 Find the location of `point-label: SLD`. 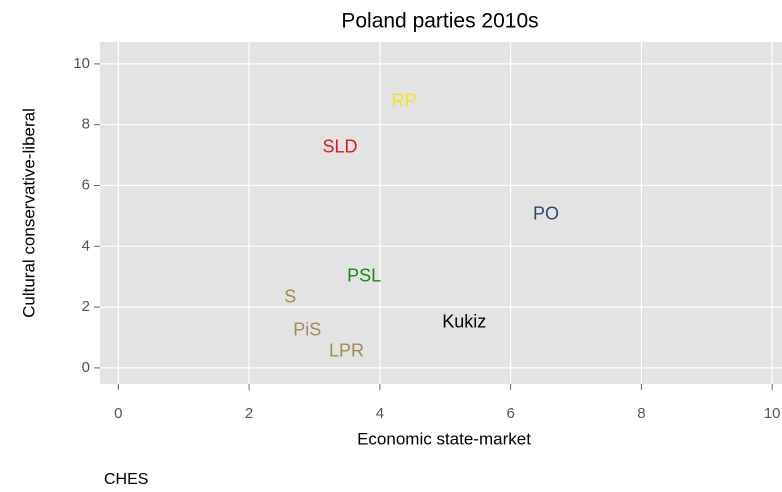

point-label: SLD is located at coordinates (339, 147).